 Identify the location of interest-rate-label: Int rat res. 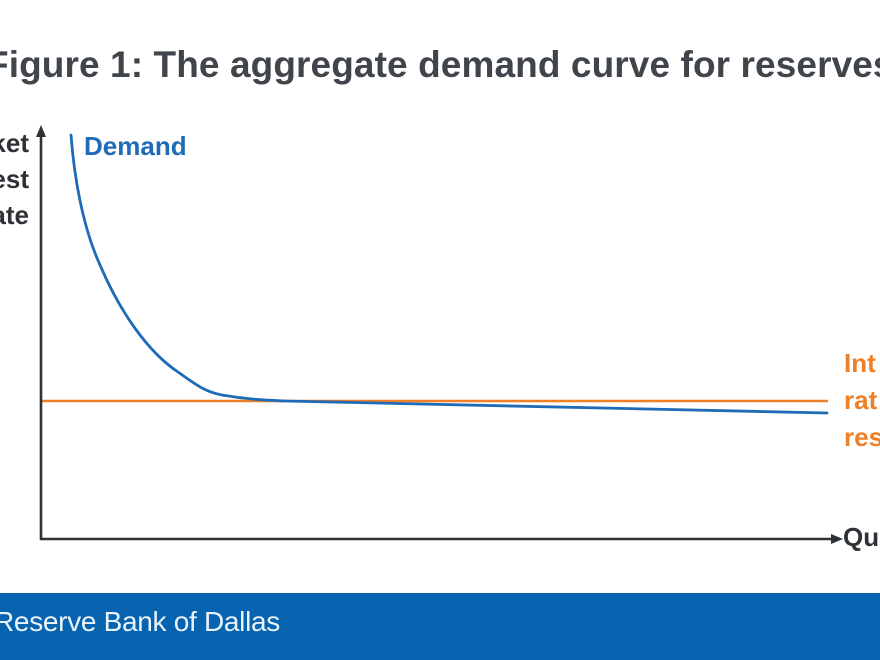
(862, 400).